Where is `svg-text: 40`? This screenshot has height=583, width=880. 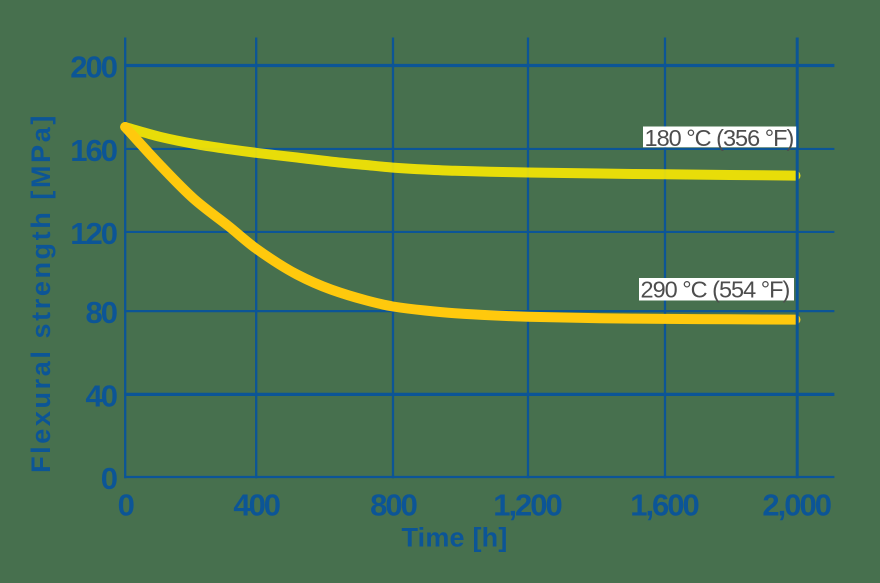 svg-text: 40 is located at coordinates (101, 395).